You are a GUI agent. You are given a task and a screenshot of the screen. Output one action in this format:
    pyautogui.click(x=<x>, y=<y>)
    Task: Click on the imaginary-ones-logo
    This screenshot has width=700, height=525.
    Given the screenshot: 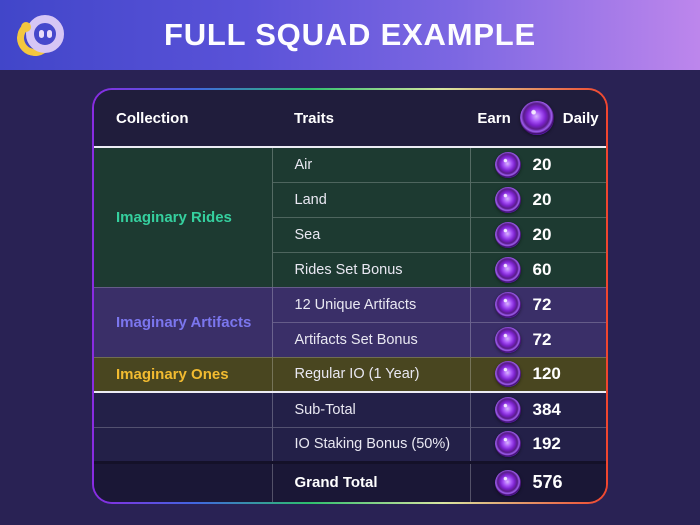 What is the action you would take?
    pyautogui.click(x=39, y=35)
    